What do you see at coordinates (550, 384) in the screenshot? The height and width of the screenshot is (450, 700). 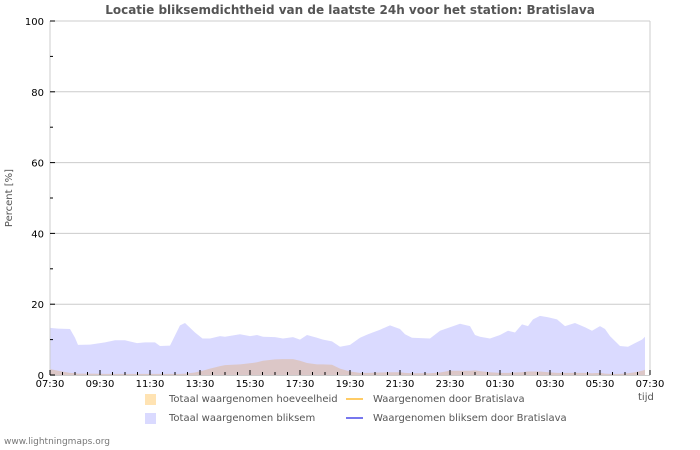 I see `svg-text: 03:30` at bounding box center [550, 384].